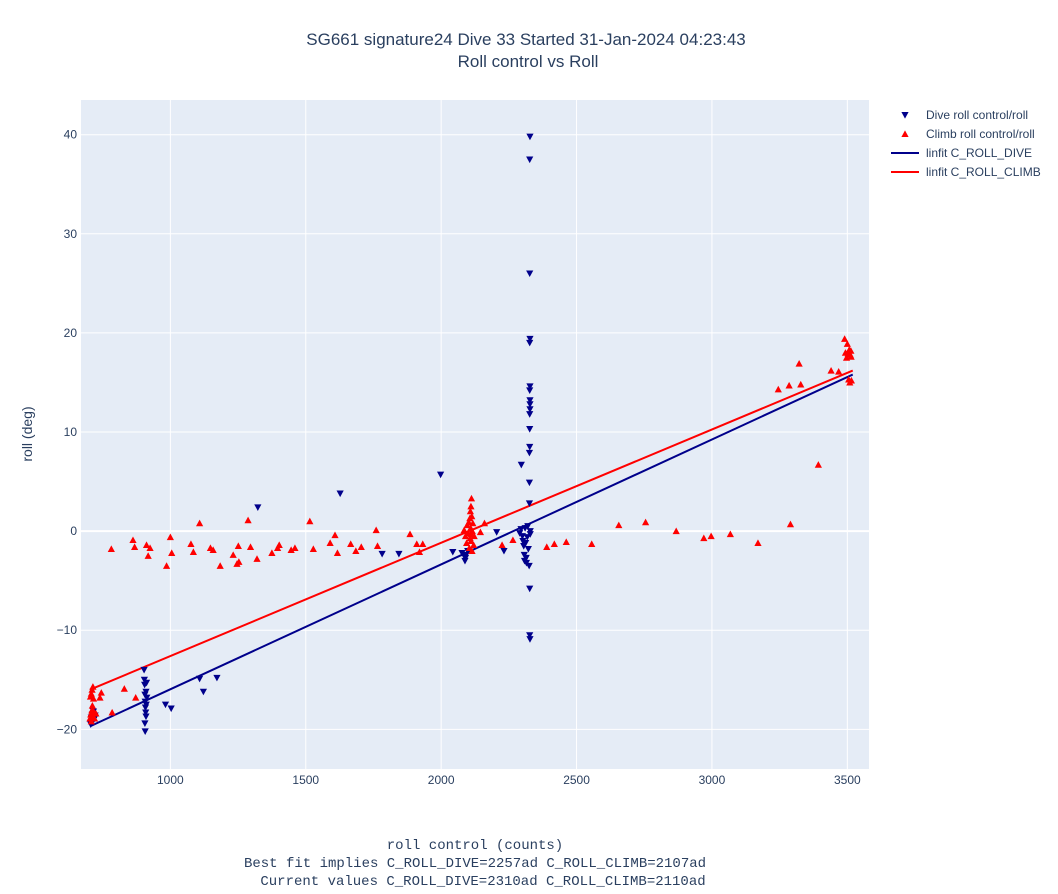 The width and height of the screenshot is (1058, 894). What do you see at coordinates (71, 432) in the screenshot?
I see `y-tick-label: 10` at bounding box center [71, 432].